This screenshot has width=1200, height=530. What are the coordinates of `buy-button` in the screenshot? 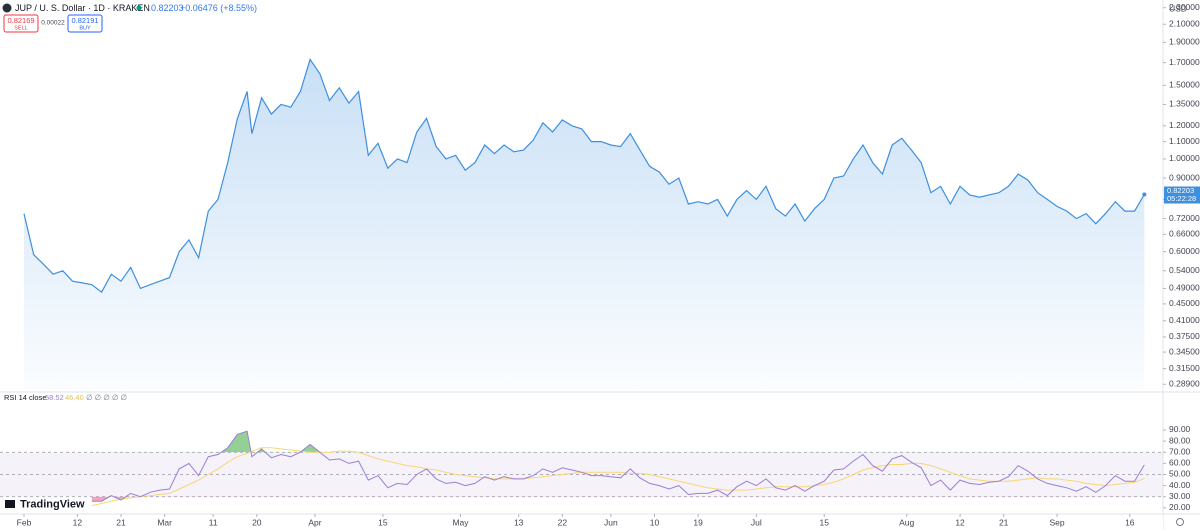 It's located at (85, 23).